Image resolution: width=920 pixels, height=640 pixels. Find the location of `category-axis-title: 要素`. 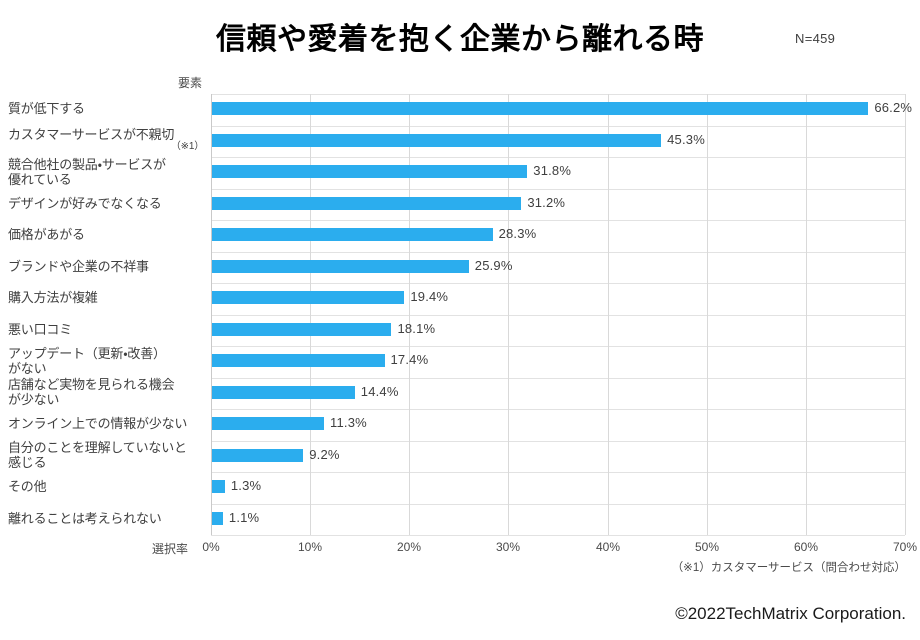

category-axis-title: 要素 is located at coordinates (190, 83).